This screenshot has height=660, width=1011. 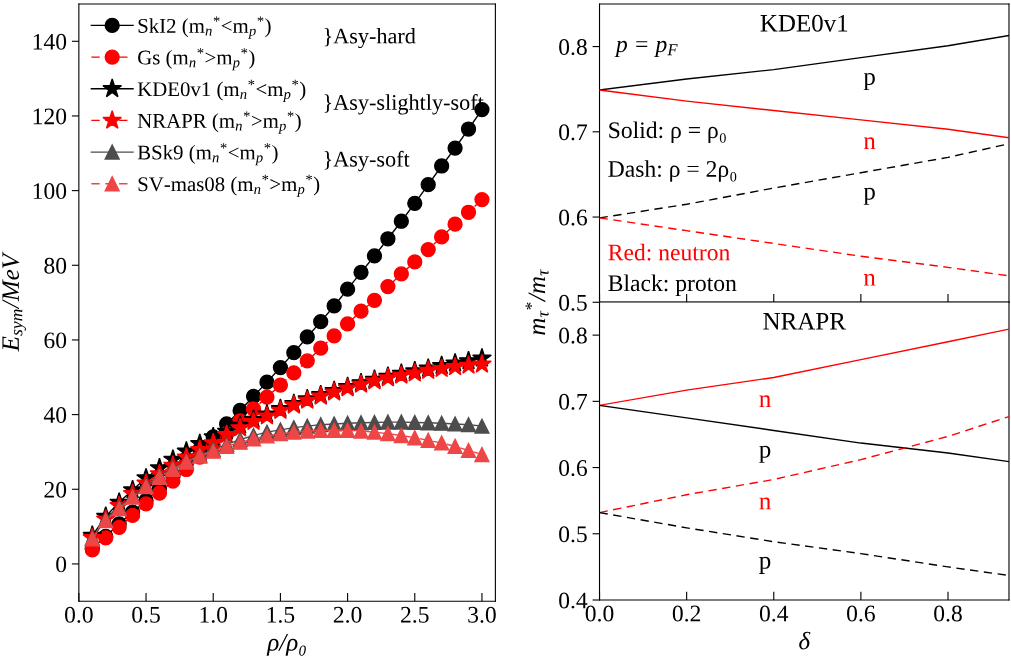 I want to click on annotation: }Asy-soft, so click(x=367, y=161).